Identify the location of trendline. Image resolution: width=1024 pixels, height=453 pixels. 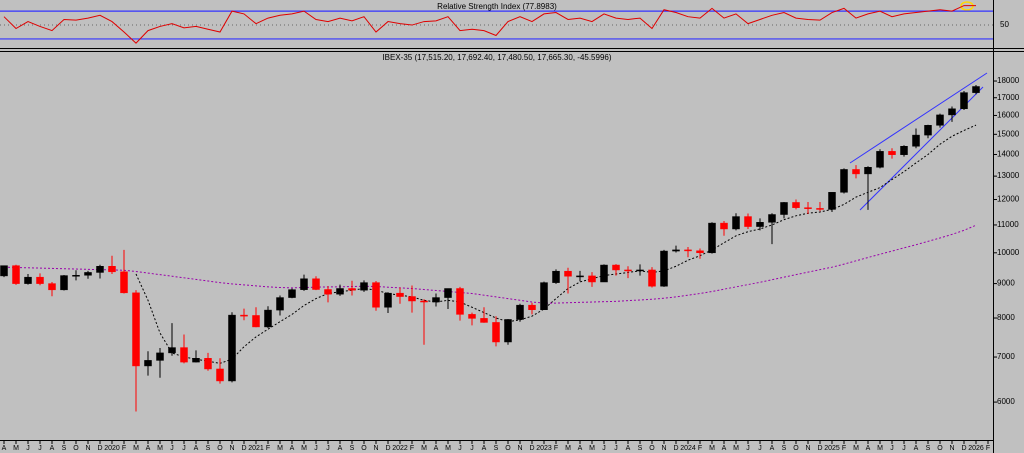
(918, 118).